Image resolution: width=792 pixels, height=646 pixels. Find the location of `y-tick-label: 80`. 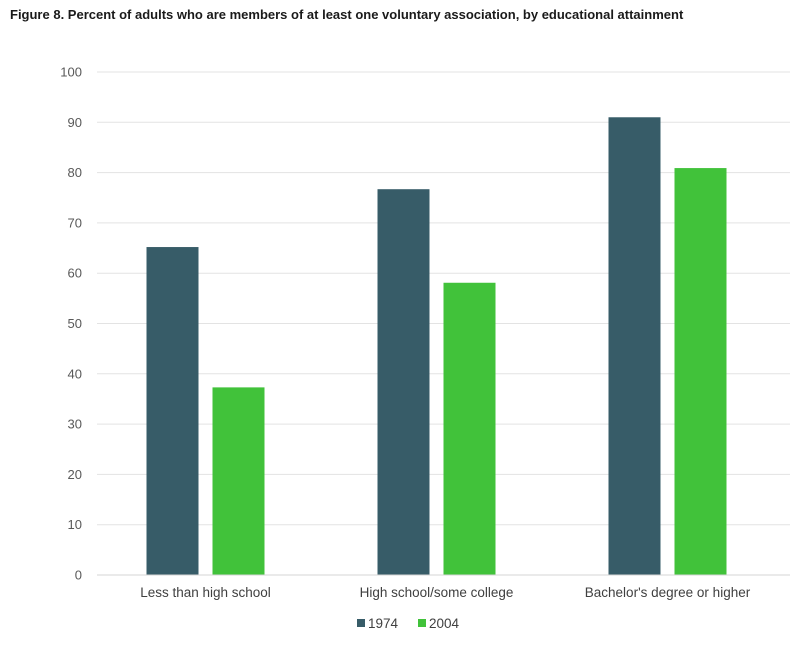

y-tick-label: 80 is located at coordinates (75, 172).